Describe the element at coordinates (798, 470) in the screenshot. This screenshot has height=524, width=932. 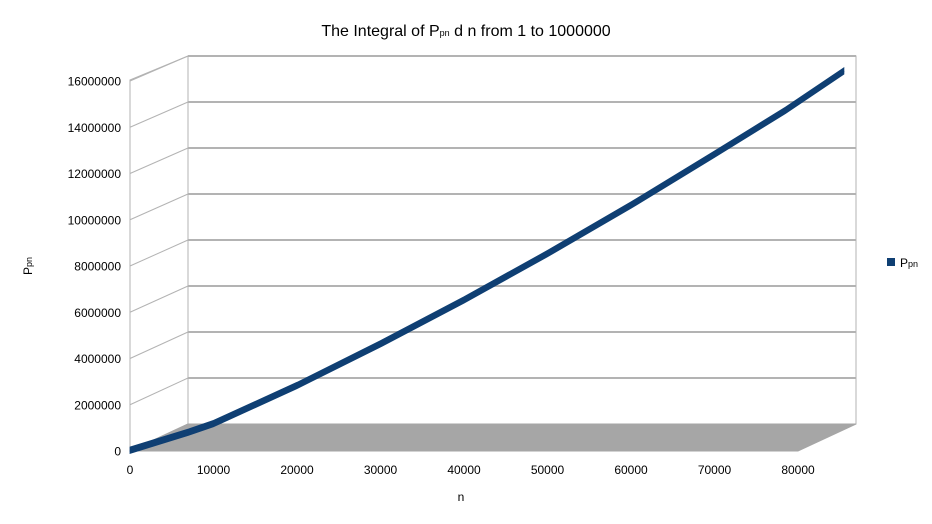
I see `x-tick-label: 80000` at that location.